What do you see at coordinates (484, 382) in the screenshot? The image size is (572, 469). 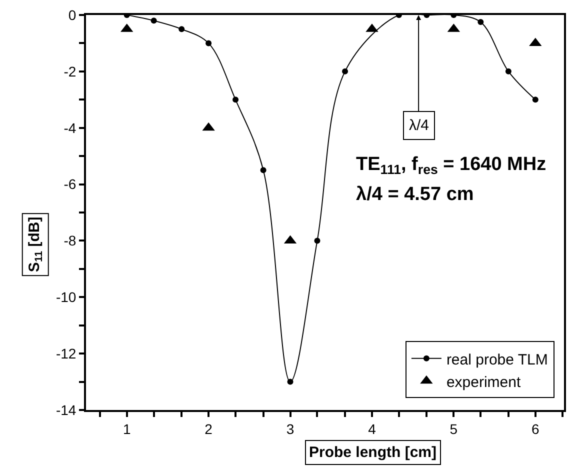 I see `legend-label: experiment` at bounding box center [484, 382].